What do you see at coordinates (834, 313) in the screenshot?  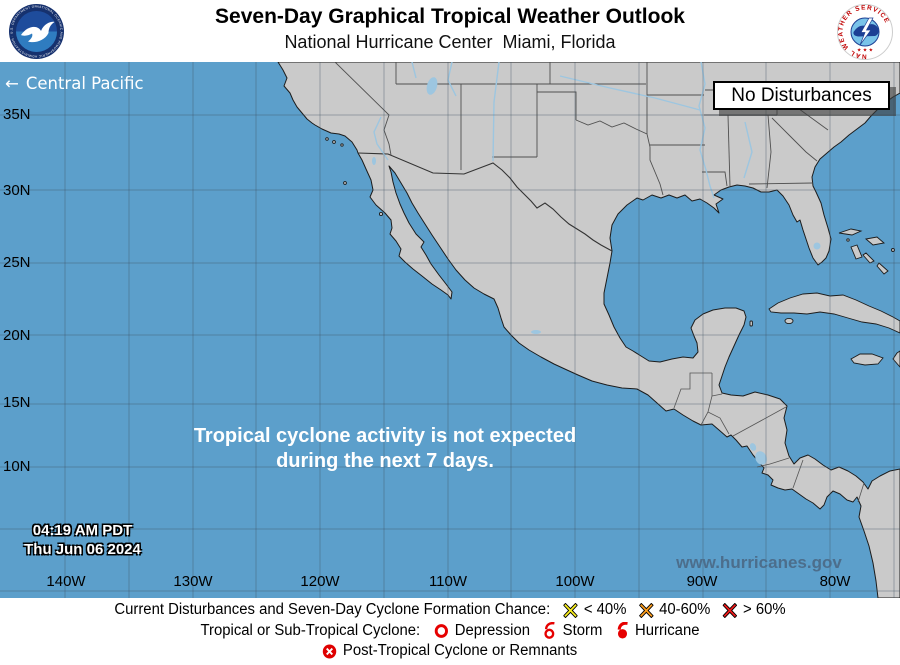 I see `island-cuba` at bounding box center [834, 313].